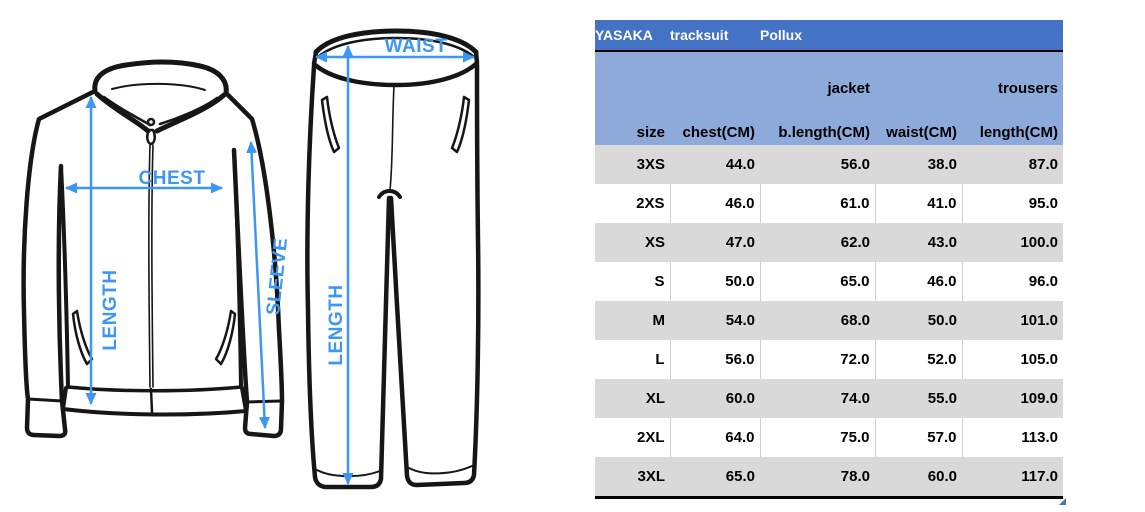  Describe the element at coordinates (632, 203) in the screenshot. I see `cell-size: 2XS` at that location.